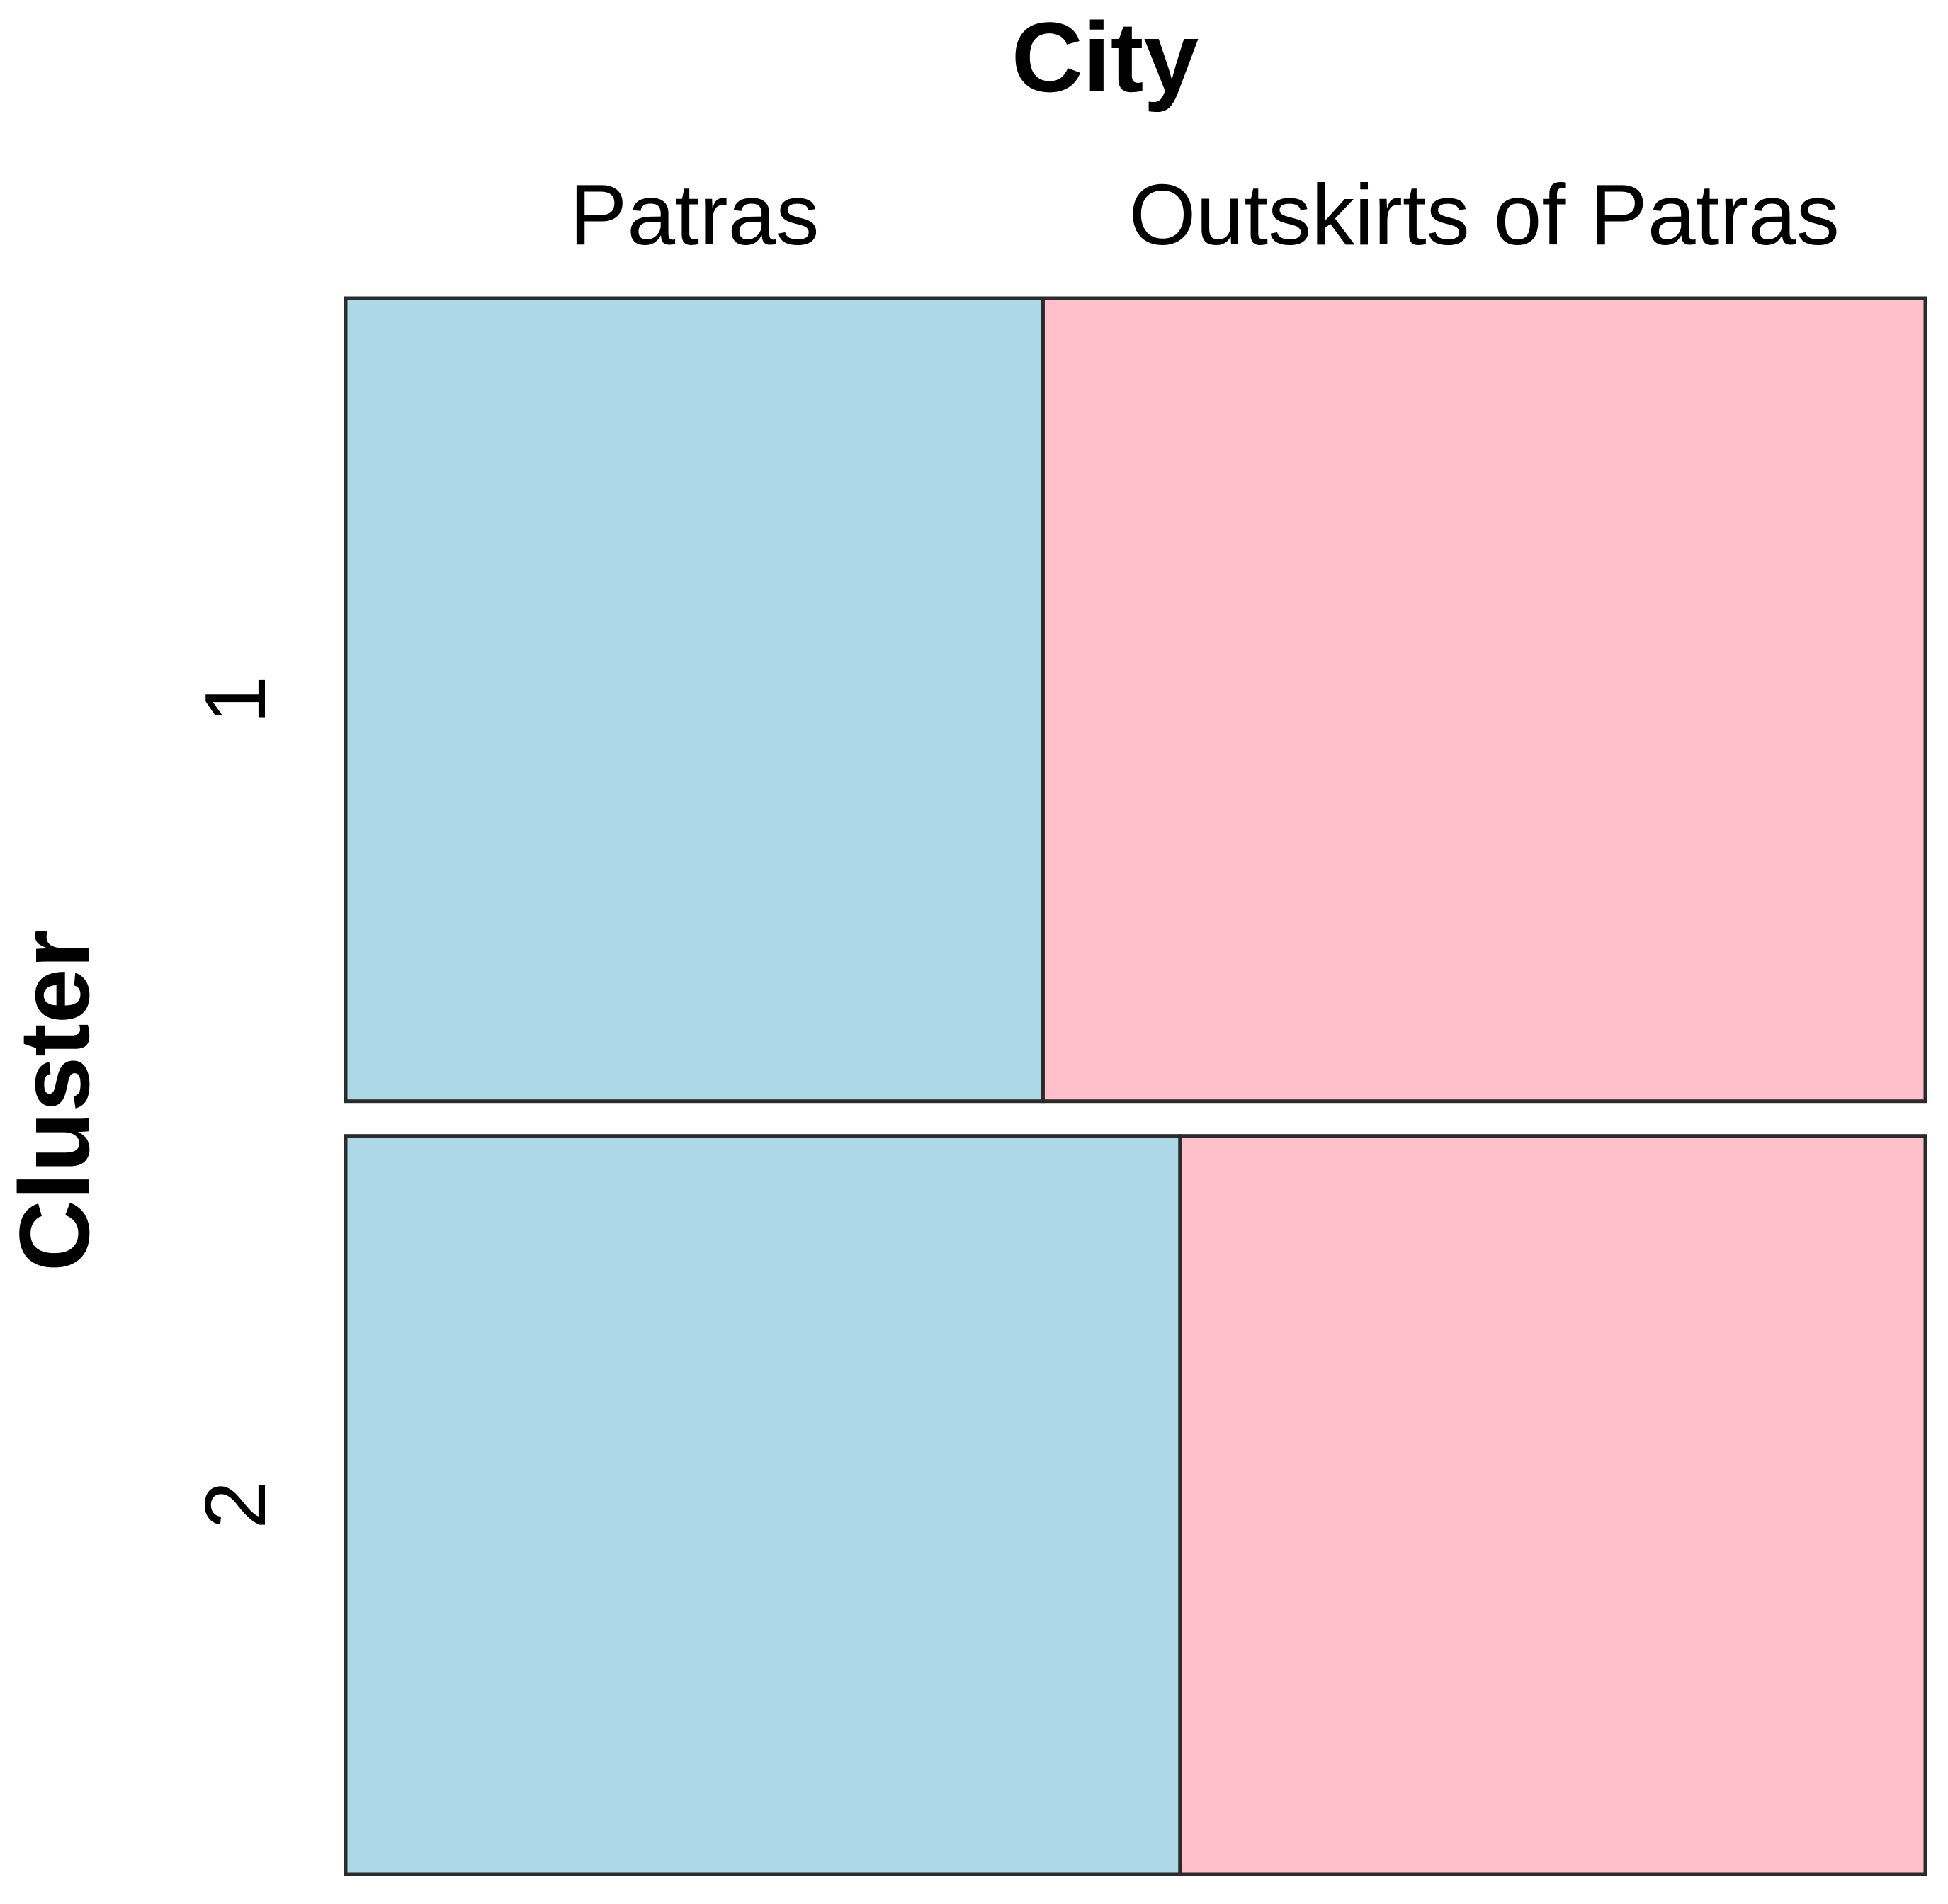  What do you see at coordinates (1553, 1505) in the screenshot?
I see `mosaic-cell` at bounding box center [1553, 1505].